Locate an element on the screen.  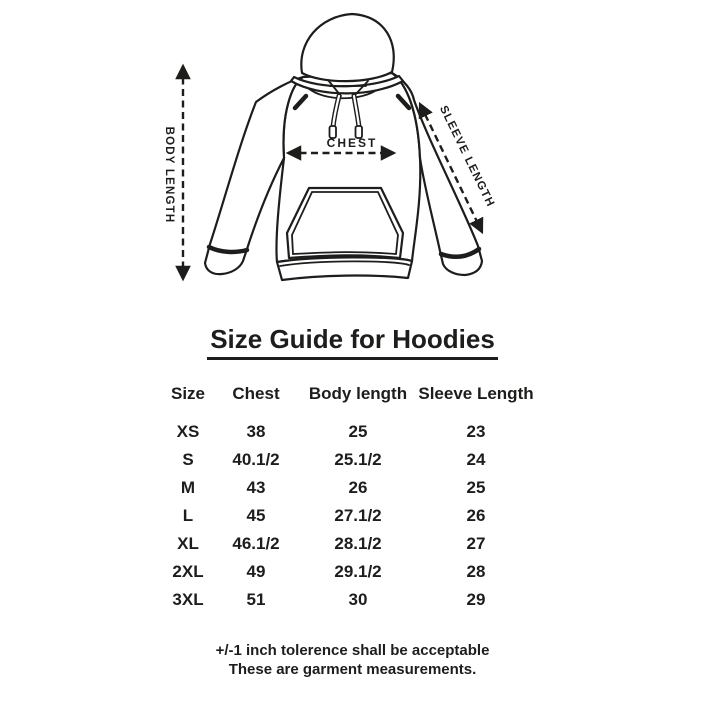
size-l: L is located at coordinates (188, 515).